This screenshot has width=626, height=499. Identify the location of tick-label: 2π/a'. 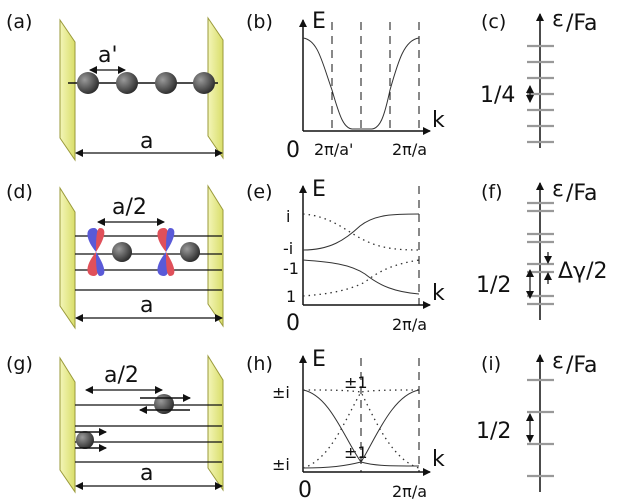
(333, 149).